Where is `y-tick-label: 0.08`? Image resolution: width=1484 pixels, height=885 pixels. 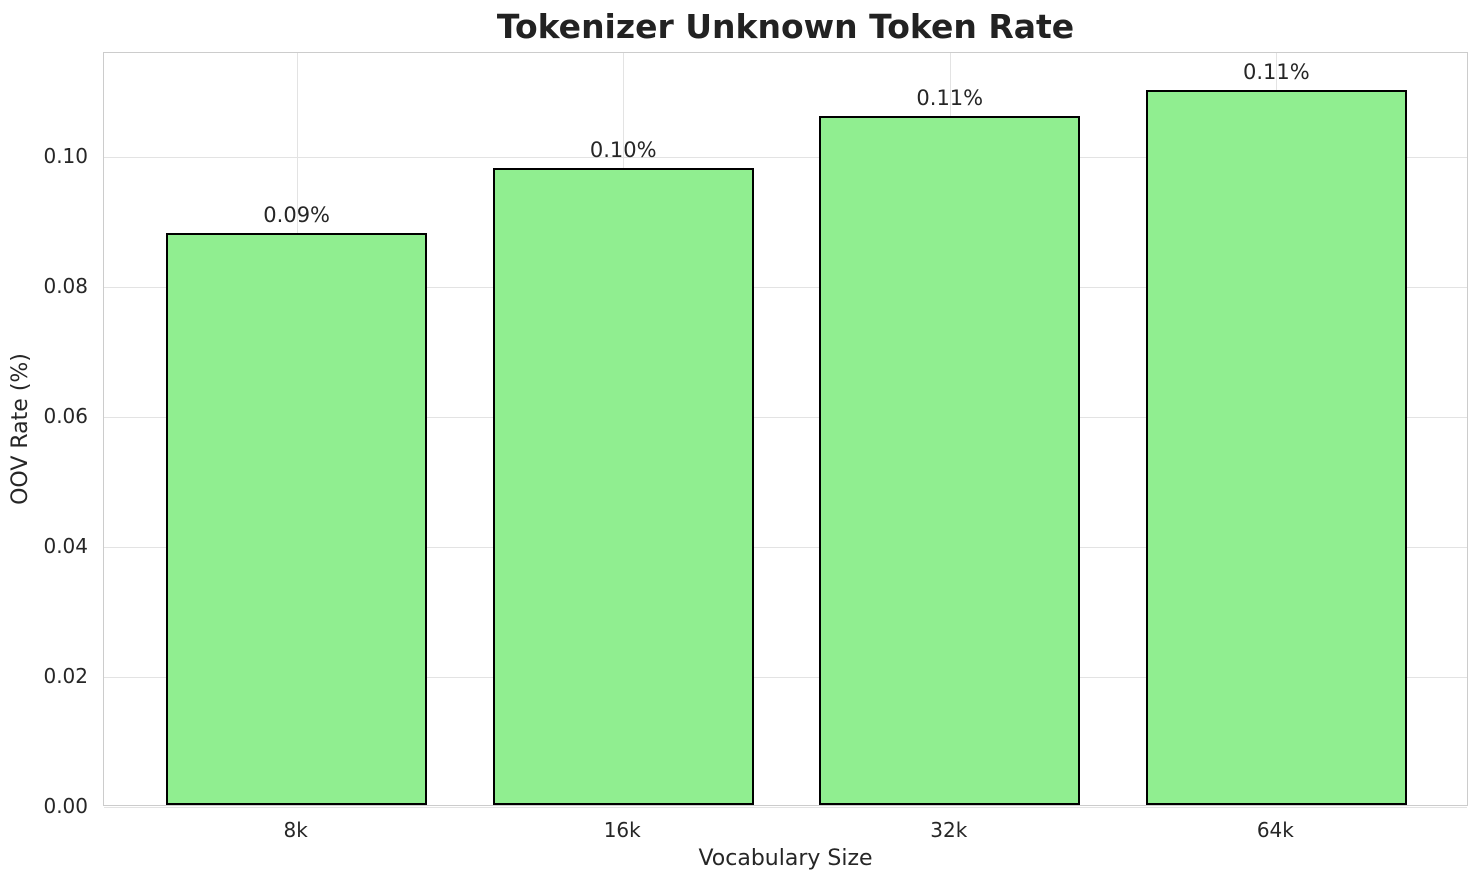
y-tick-label: 0.08 is located at coordinates (65, 286).